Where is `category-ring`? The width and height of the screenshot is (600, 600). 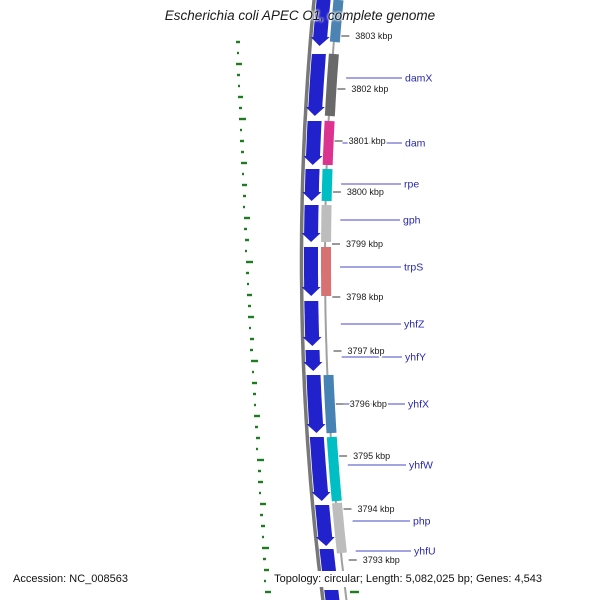
category-ring is located at coordinates (334, 277).